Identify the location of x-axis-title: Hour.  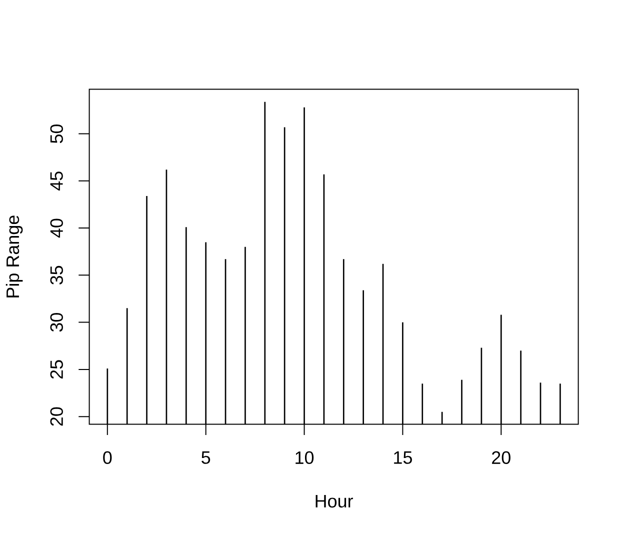
(334, 501).